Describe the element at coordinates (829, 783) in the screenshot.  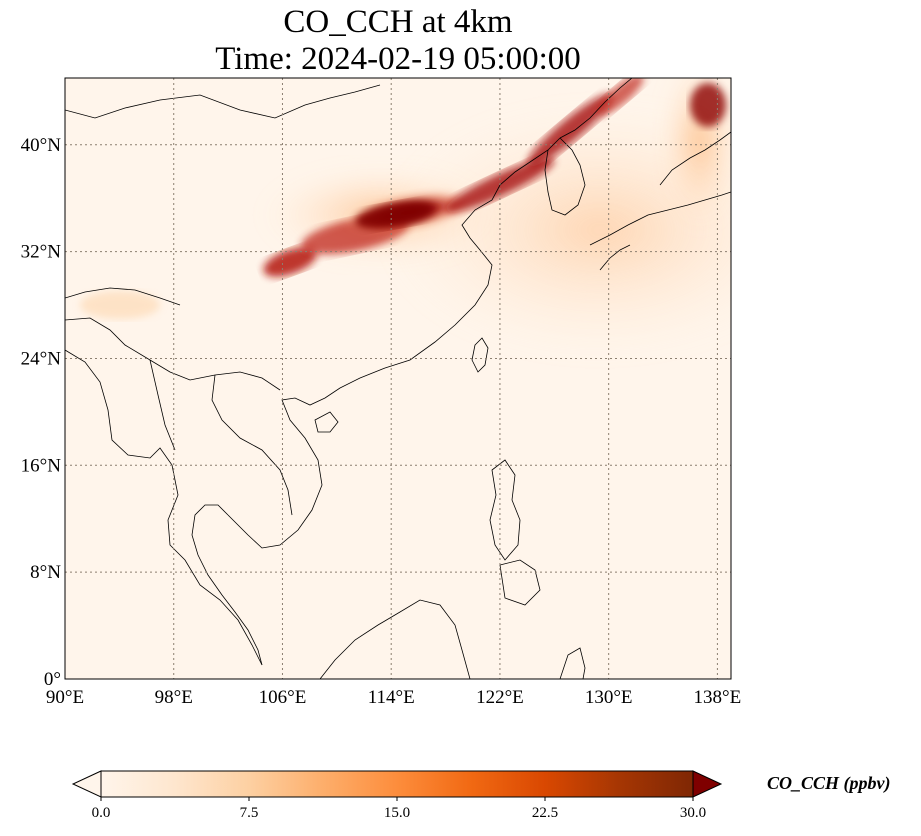
I see `colorbar-label: CO_CCH (ppbv)` at that location.